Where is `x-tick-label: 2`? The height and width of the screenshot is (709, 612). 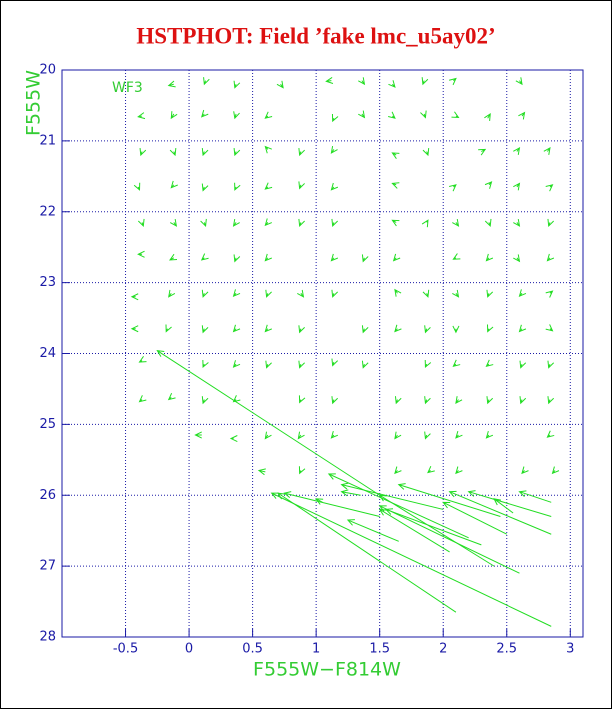
x-tick-label: 2 is located at coordinates (443, 649).